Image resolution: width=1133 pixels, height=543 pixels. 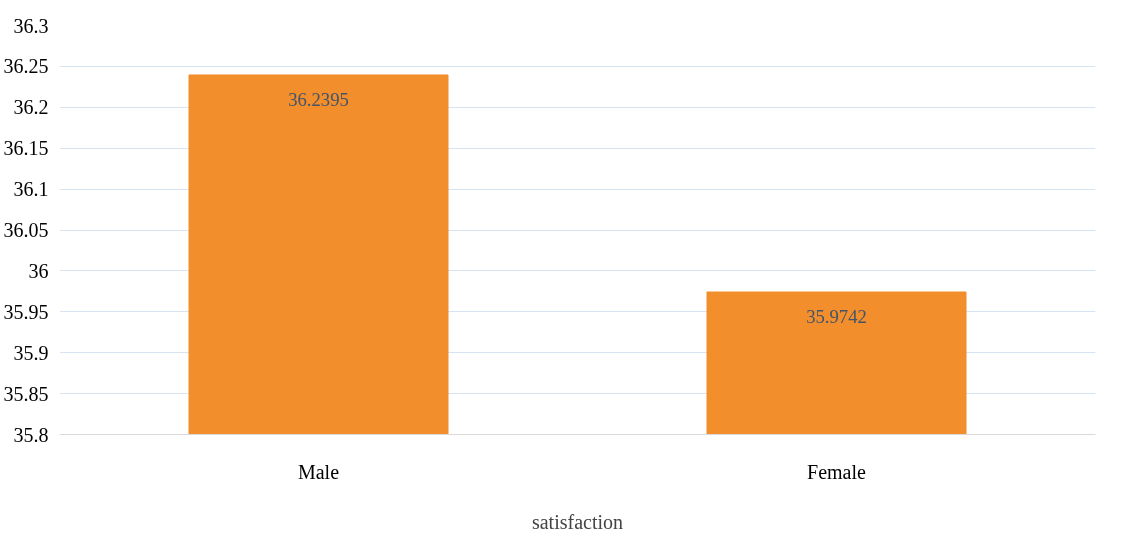 What do you see at coordinates (26, 230) in the screenshot?
I see `y-tick-label: 36.05` at bounding box center [26, 230].